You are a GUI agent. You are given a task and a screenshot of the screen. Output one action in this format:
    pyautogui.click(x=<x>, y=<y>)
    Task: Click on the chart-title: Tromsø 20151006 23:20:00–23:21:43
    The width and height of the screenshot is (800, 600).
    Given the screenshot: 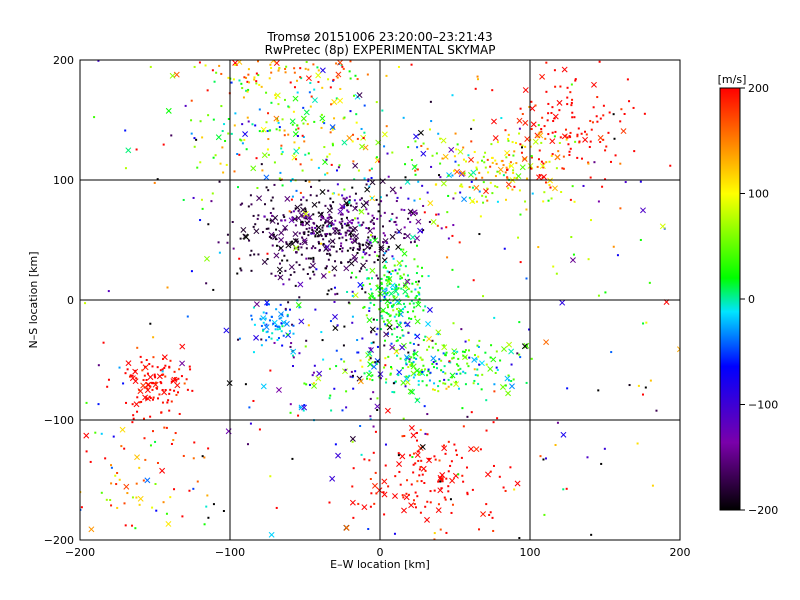 What is the action you would take?
    pyautogui.click(x=379, y=37)
    